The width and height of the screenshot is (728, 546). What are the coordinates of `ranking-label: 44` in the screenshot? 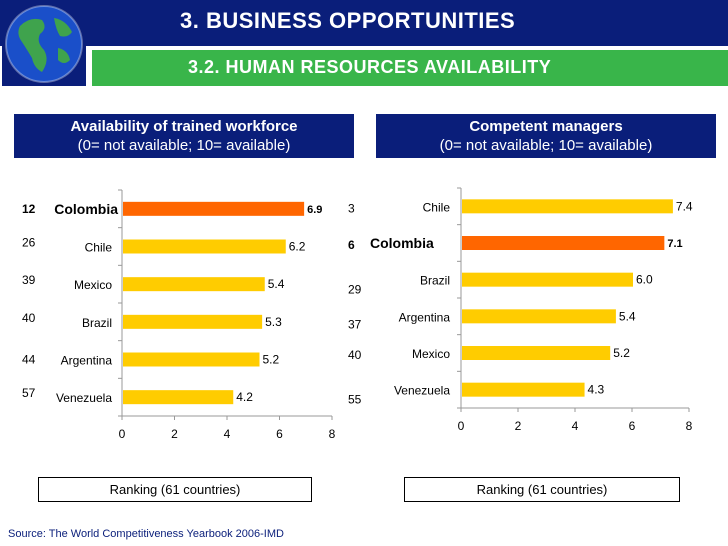 It's located at (29, 360).